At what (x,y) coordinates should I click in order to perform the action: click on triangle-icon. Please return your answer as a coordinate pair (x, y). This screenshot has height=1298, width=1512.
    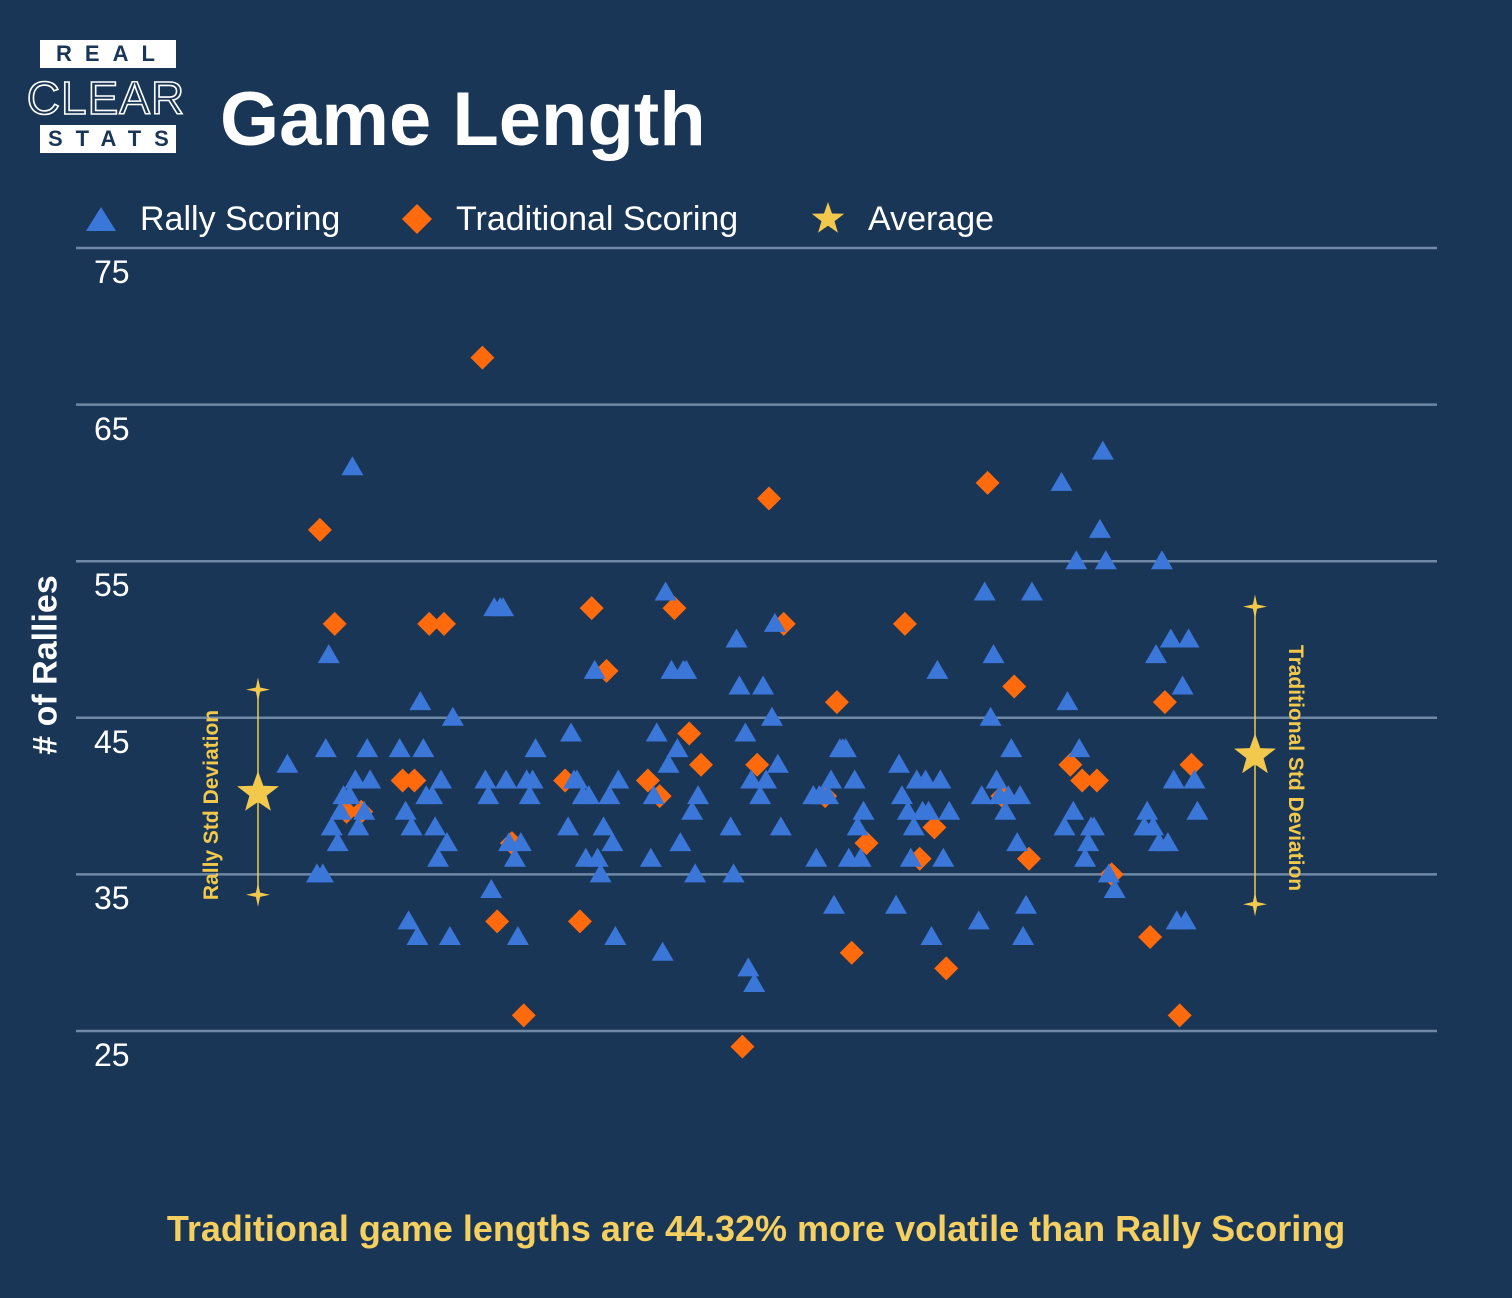
    Looking at the image, I should click on (101, 219).